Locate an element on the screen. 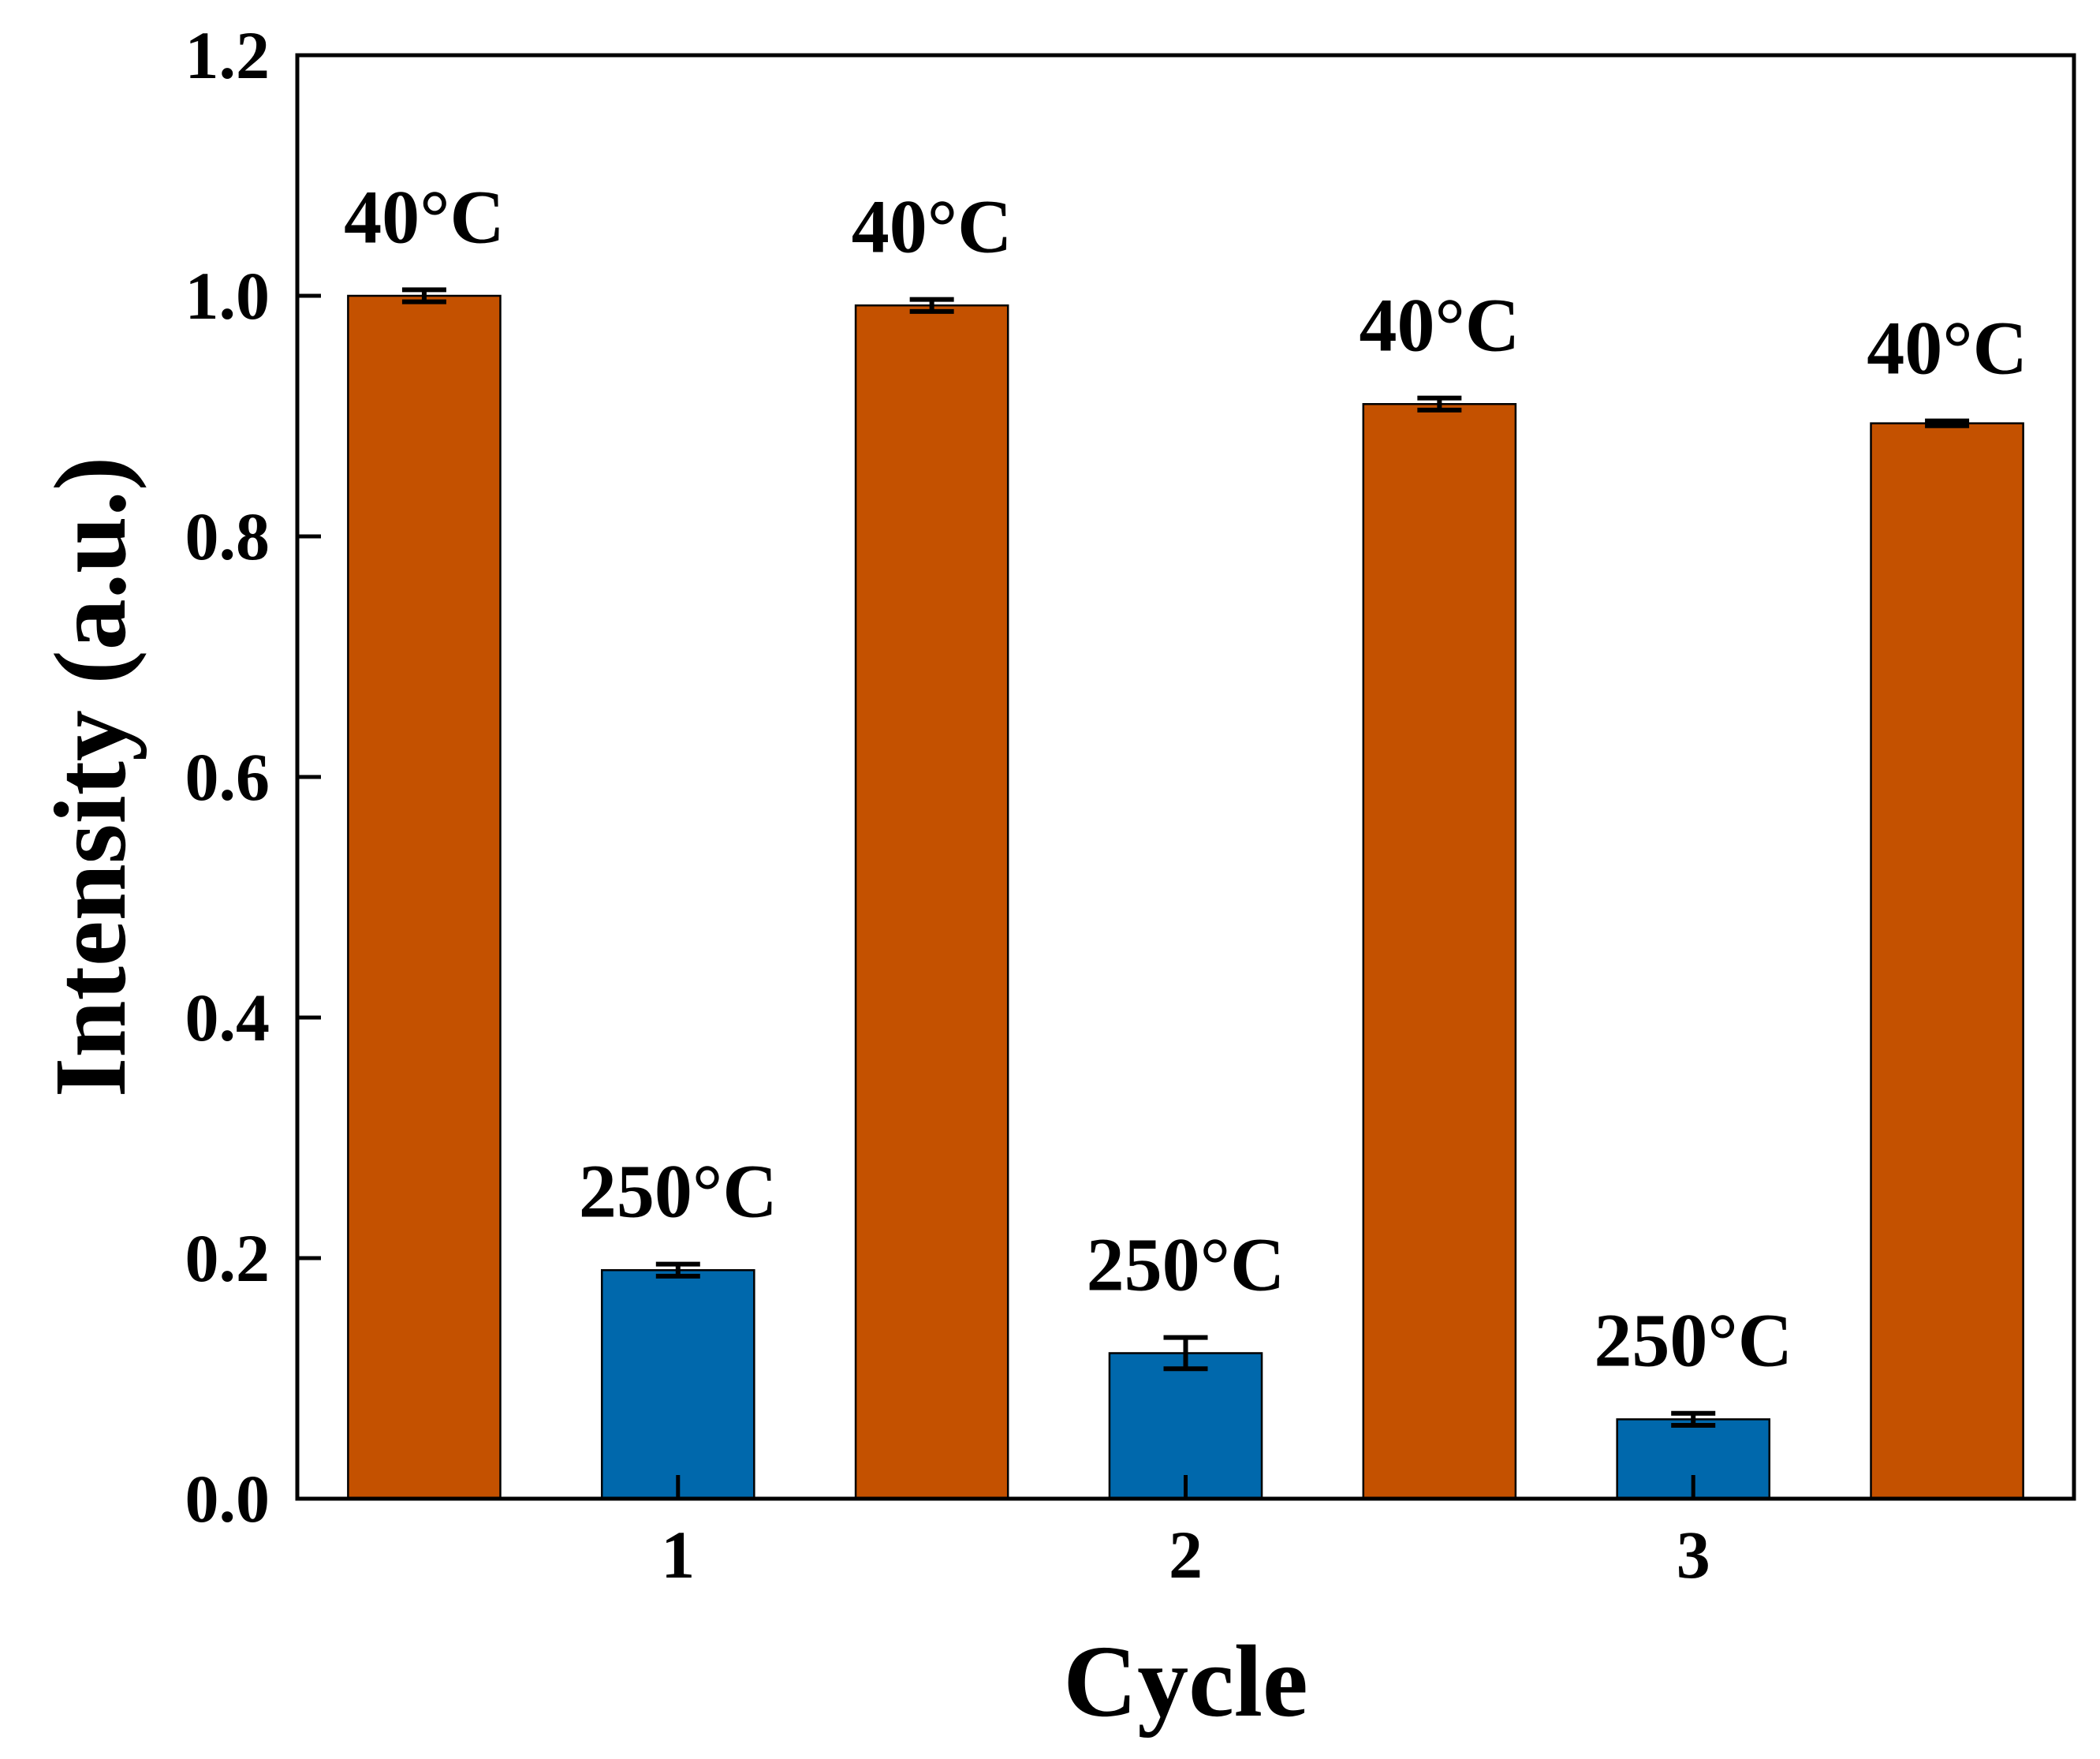 This screenshot has width=2100, height=1759. y-tick-label-1: 0.2 is located at coordinates (227, 1258).